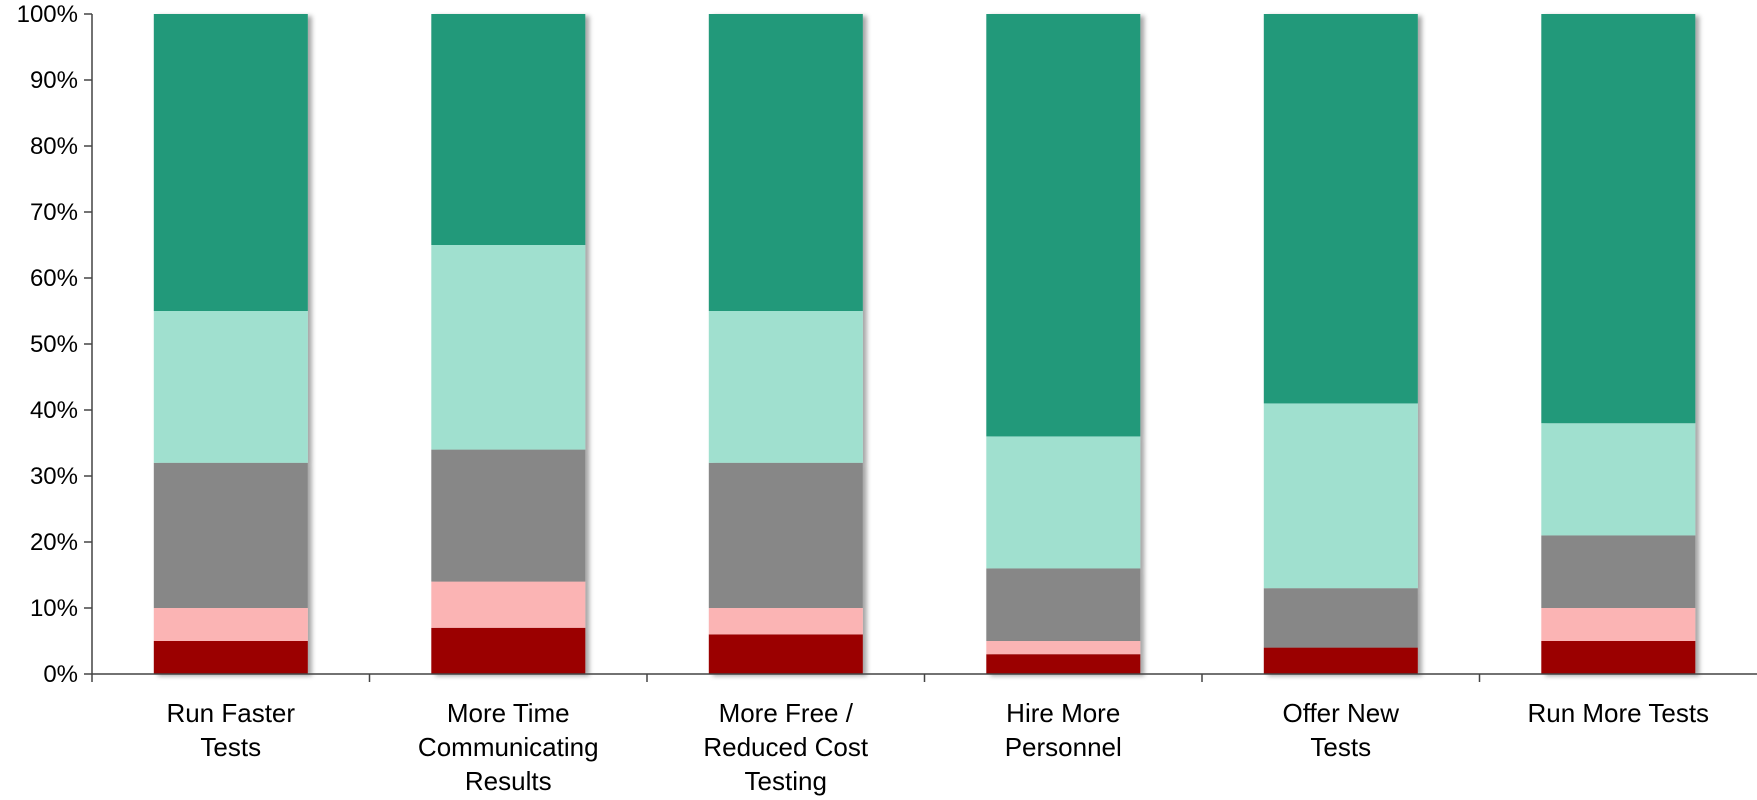 The width and height of the screenshot is (1757, 800). What do you see at coordinates (54, 542) in the screenshot?
I see `y-tick-label: 20%` at bounding box center [54, 542].